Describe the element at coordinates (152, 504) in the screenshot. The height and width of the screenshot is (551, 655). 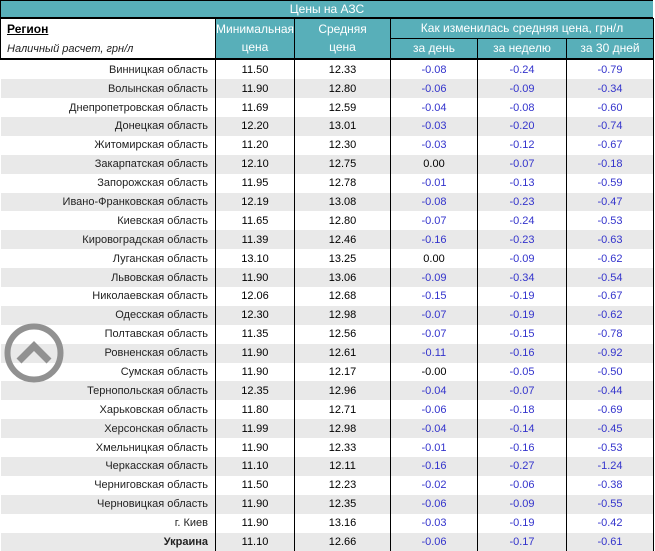
I see `region-cell: Черновицкая область` at that location.